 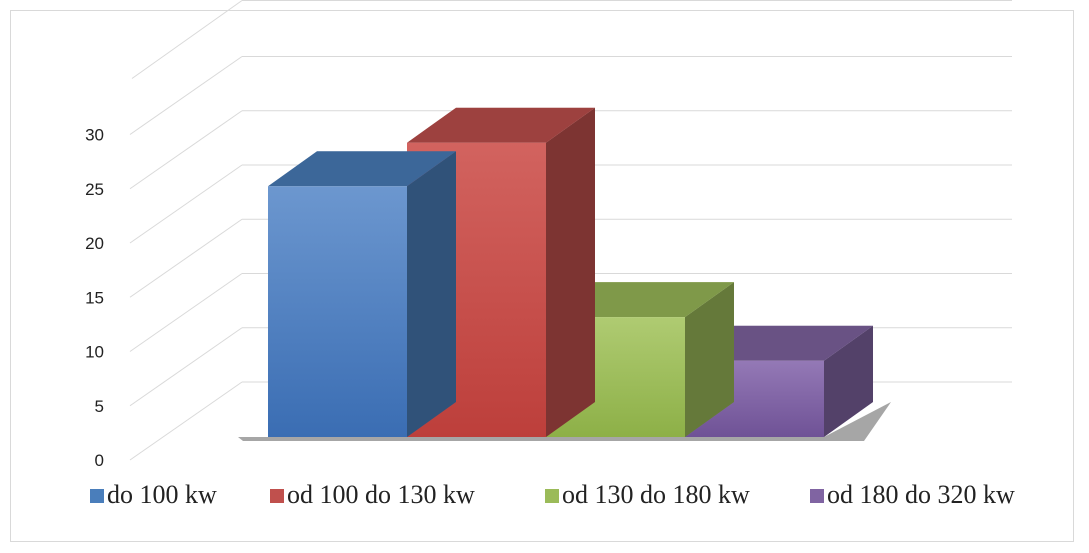 I want to click on legend-item: od 180 do 320 kw, so click(x=912, y=494).